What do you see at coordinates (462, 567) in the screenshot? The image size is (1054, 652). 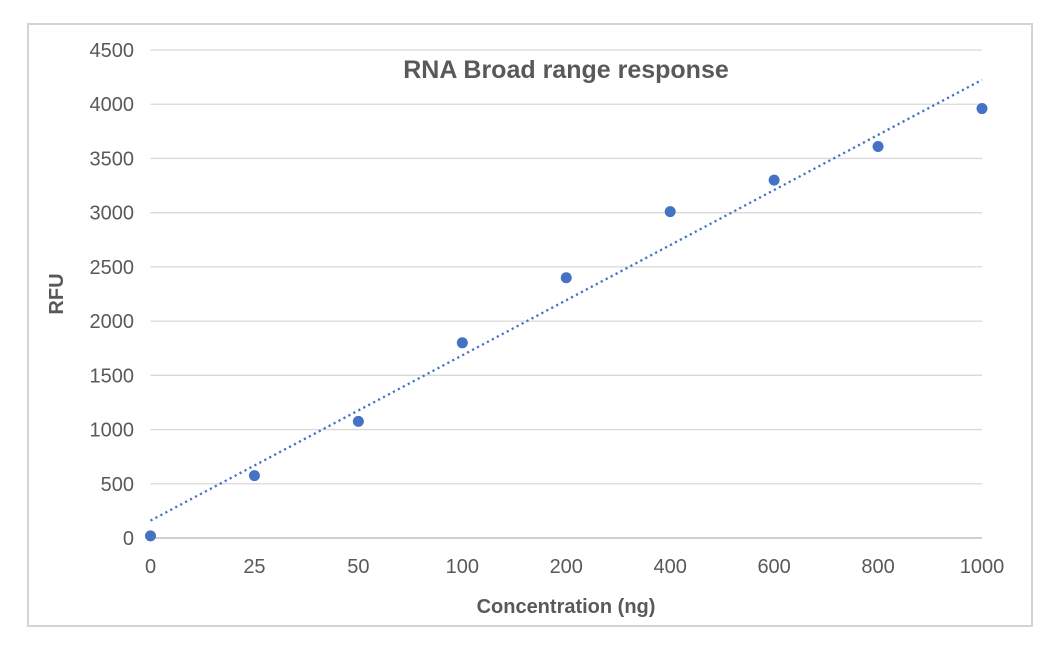 I see `x-tick-label: 100` at bounding box center [462, 567].